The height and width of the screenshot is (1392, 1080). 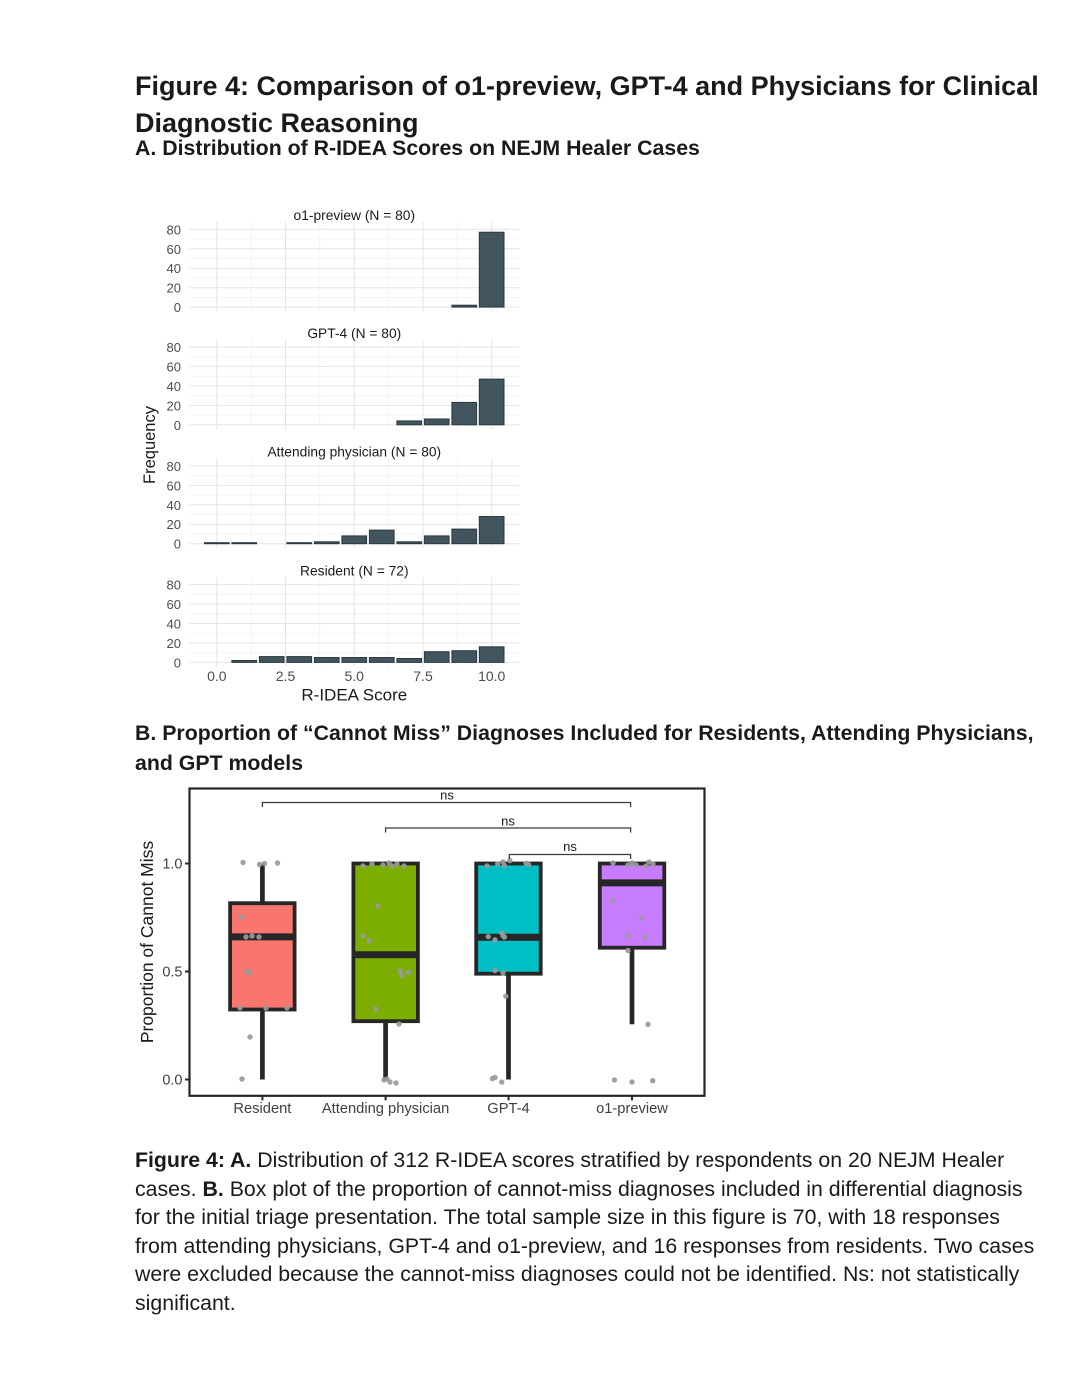 What do you see at coordinates (172, 865) in the screenshot?
I see `svg-text: 1.0` at bounding box center [172, 865].